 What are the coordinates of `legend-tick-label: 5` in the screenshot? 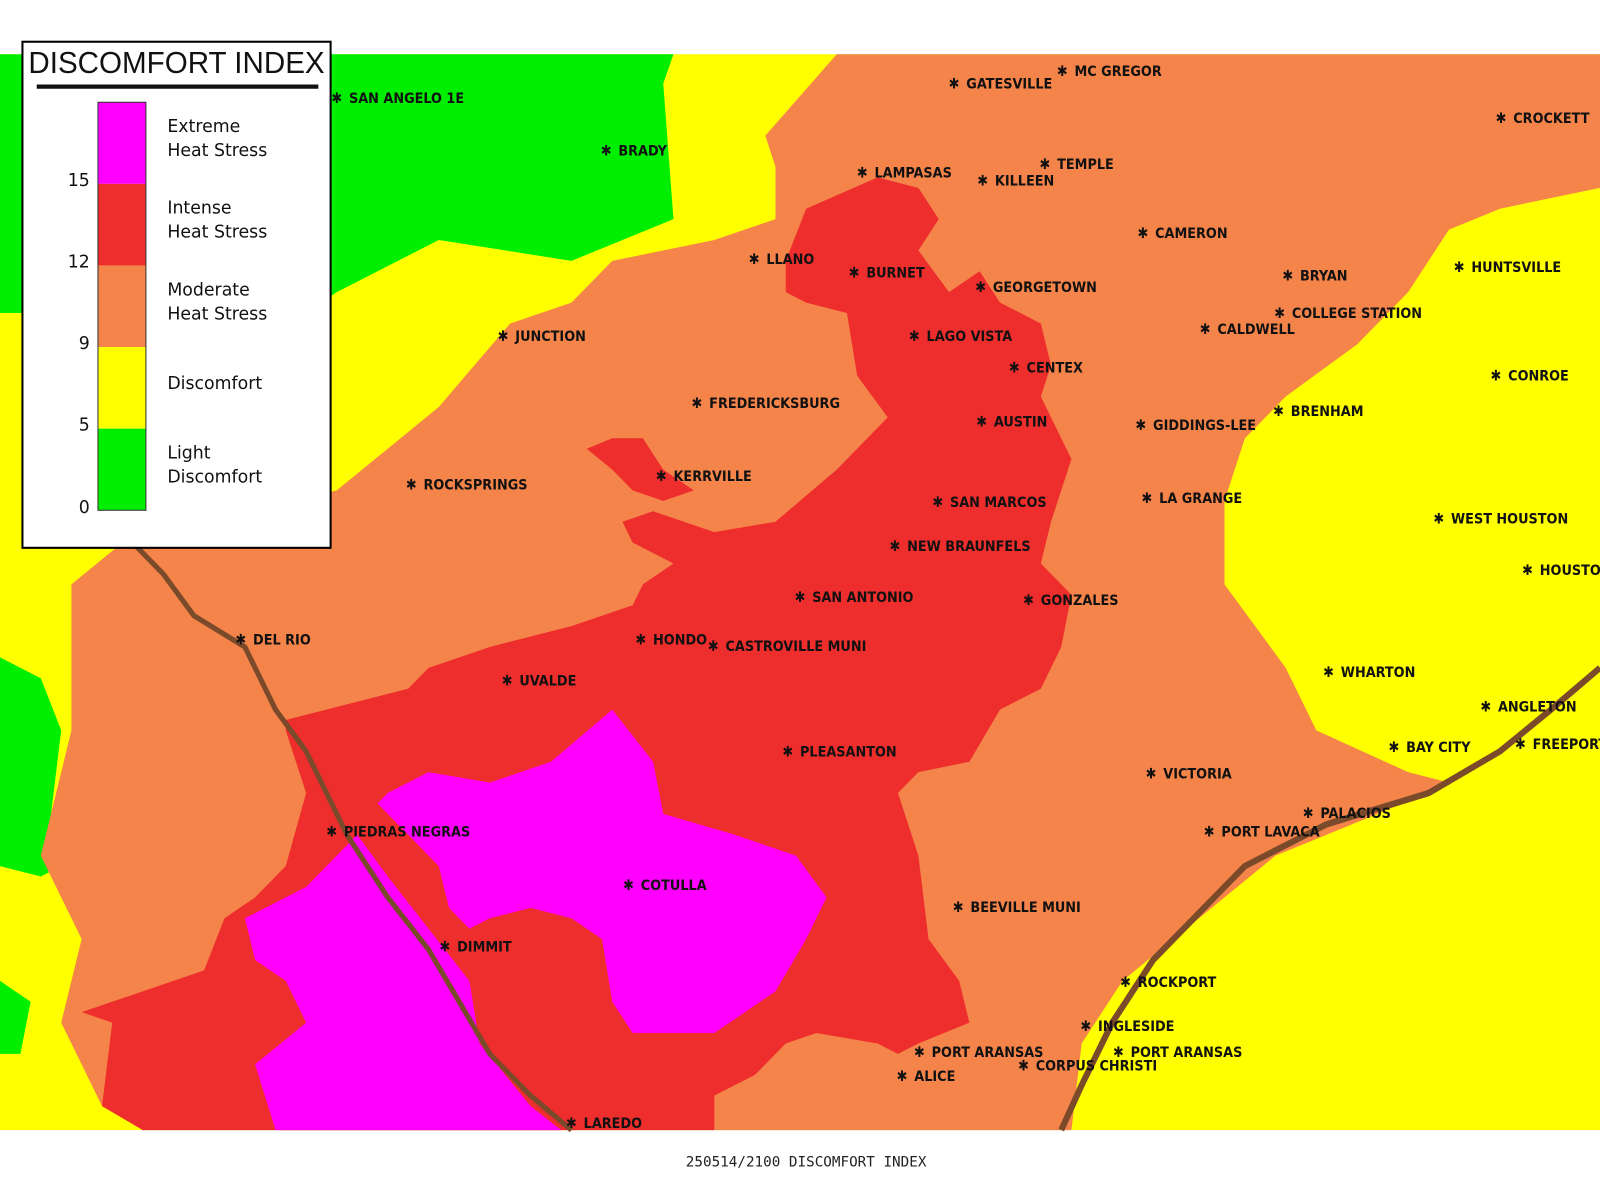 It's located at (84, 425).